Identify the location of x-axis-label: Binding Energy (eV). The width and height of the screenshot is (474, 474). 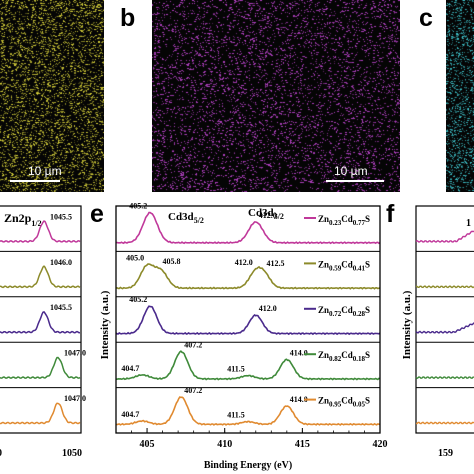
(248, 465).